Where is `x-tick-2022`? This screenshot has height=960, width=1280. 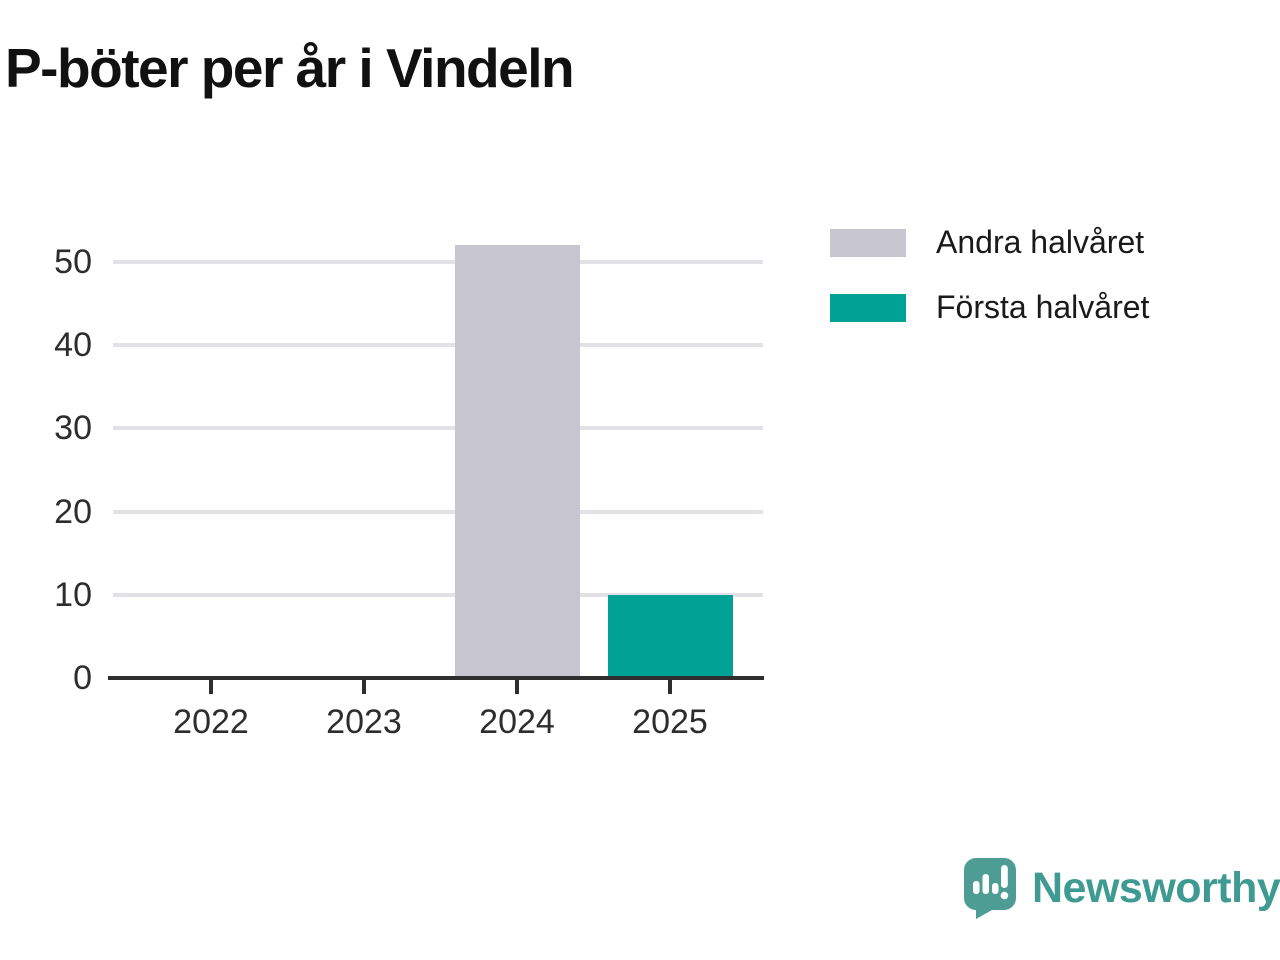 x-tick-2022 is located at coordinates (211, 687).